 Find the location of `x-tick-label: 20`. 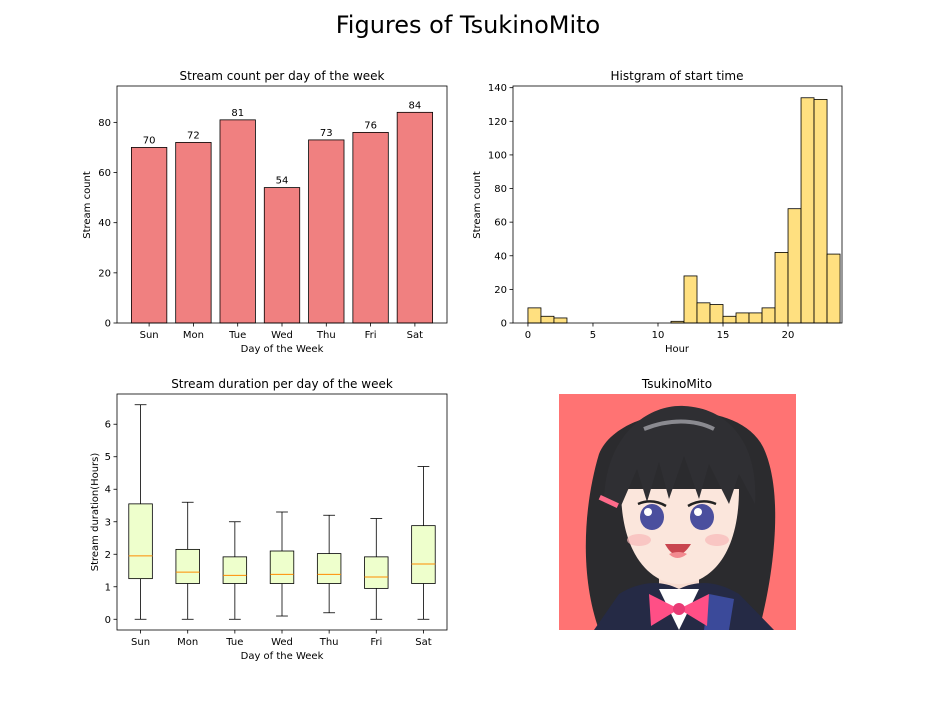

x-tick-label: 20 is located at coordinates (788, 335).